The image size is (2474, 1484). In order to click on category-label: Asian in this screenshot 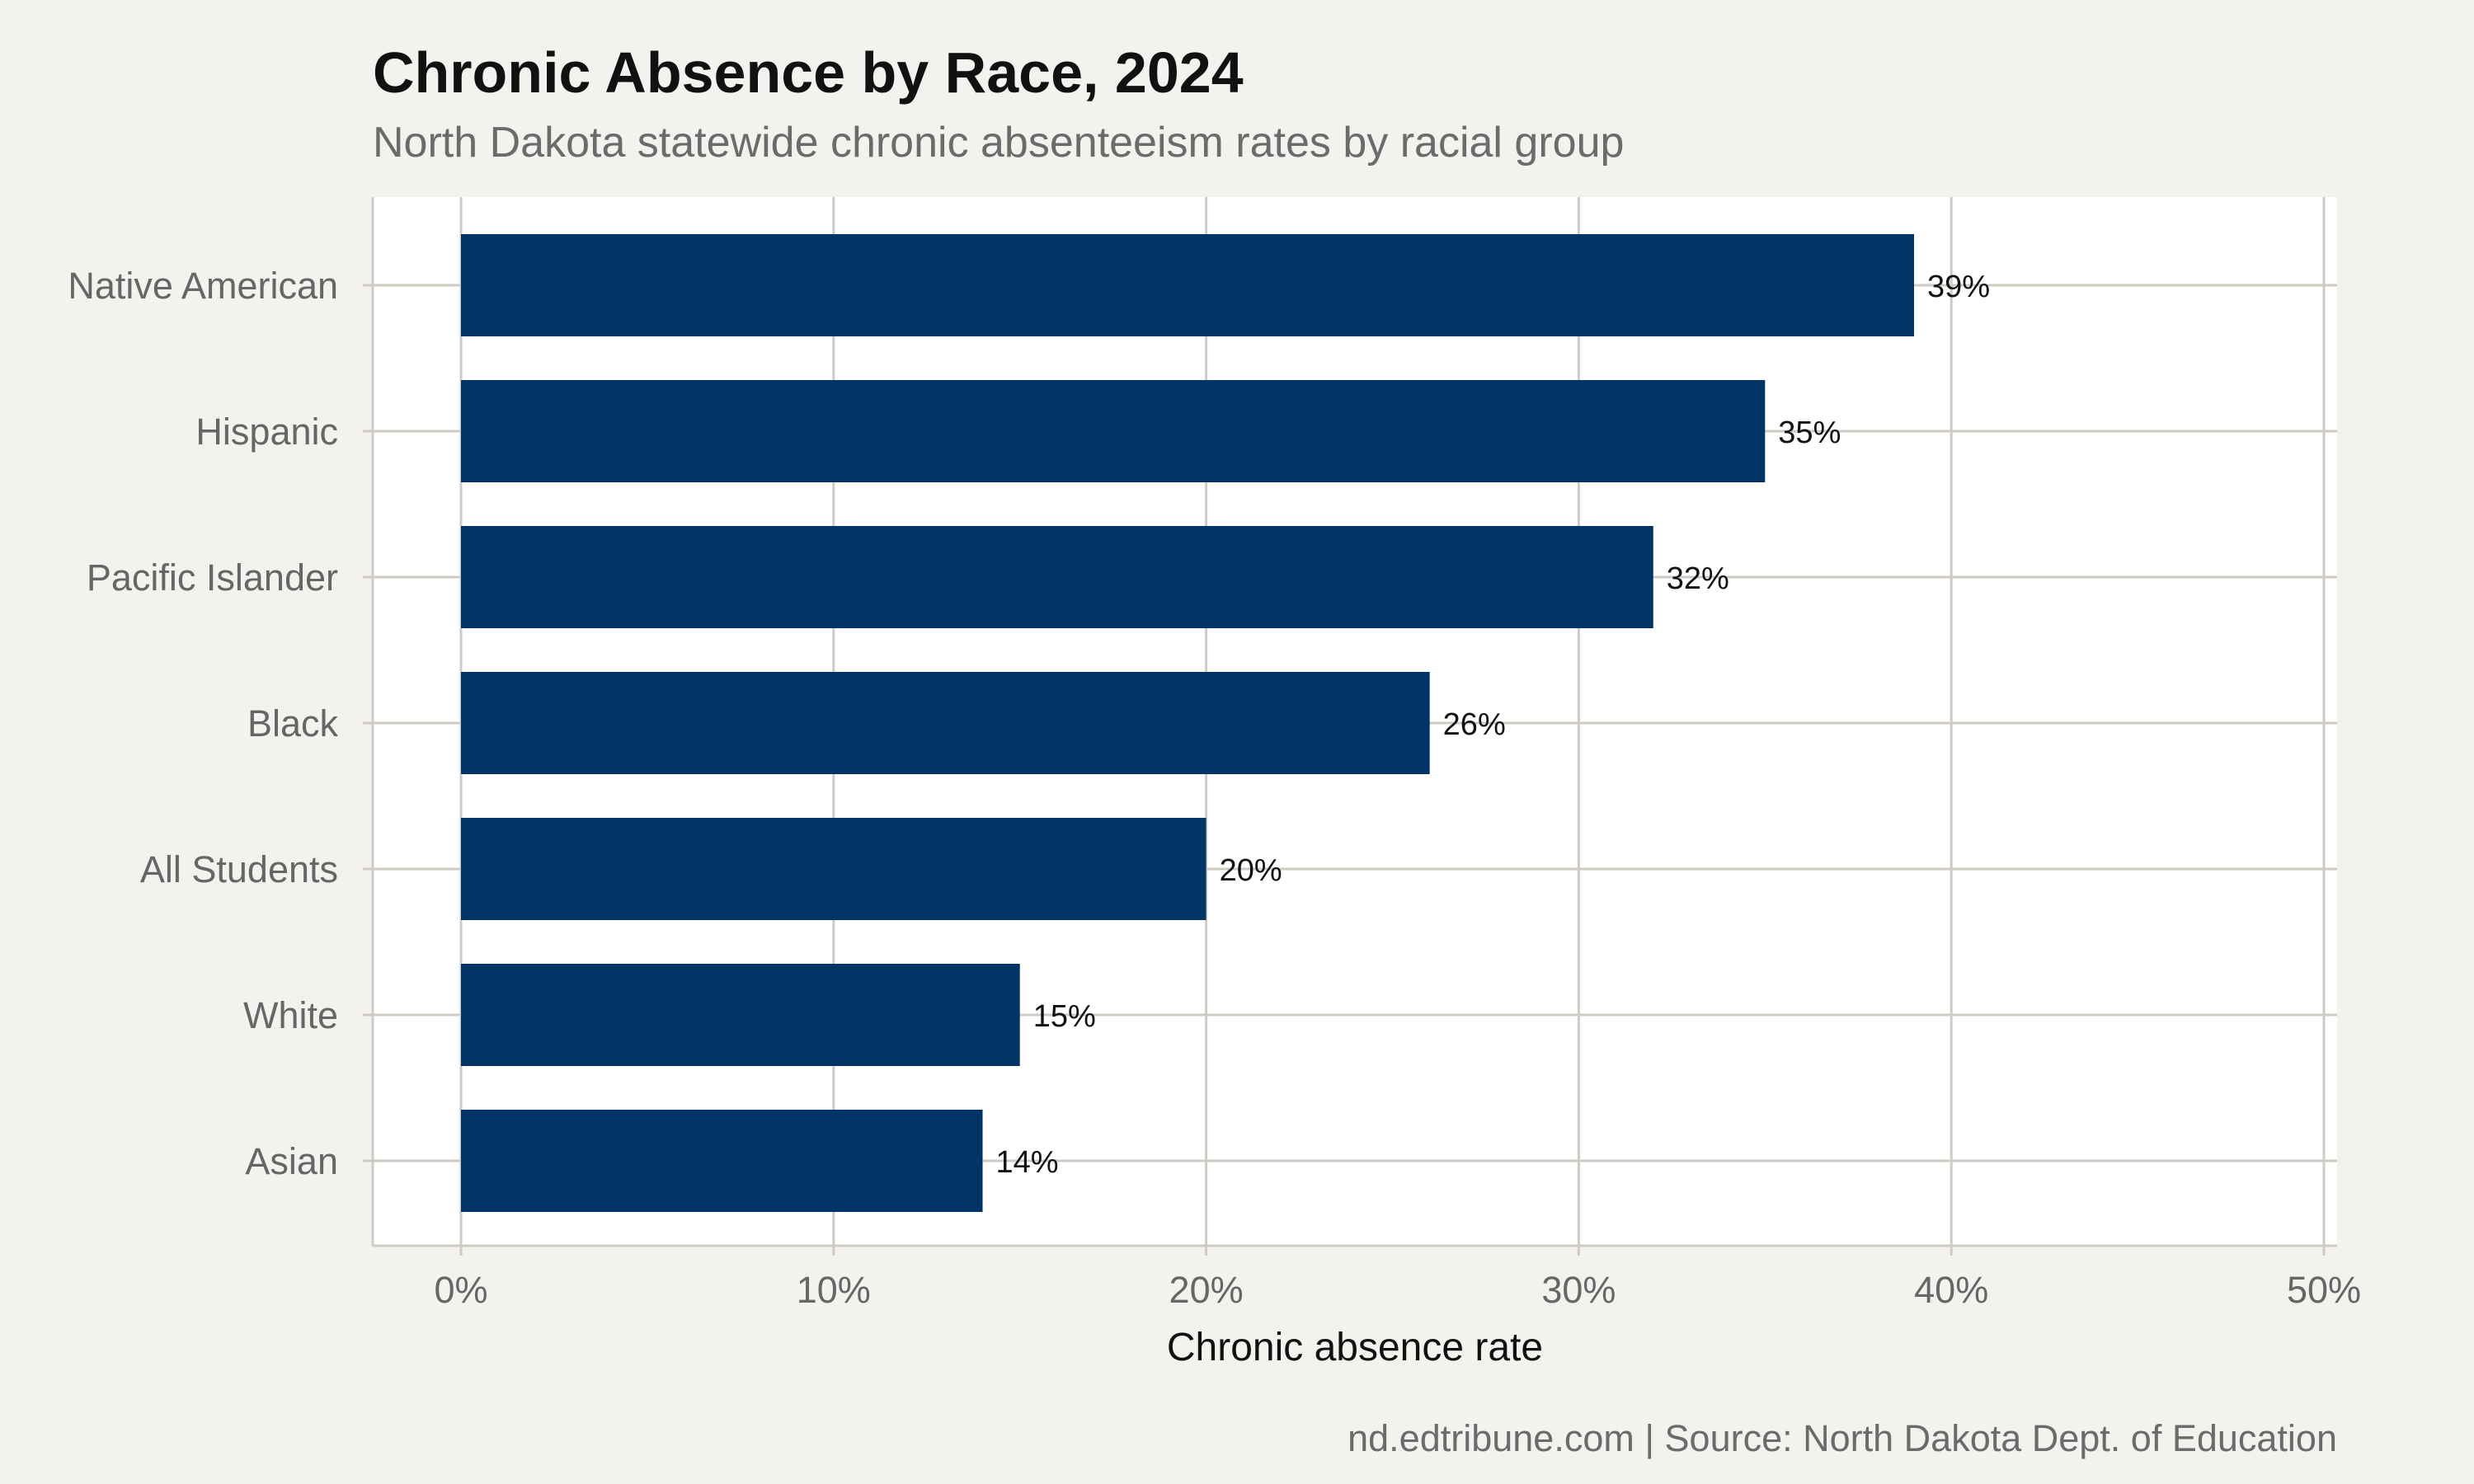, I will do `click(291, 1161)`.